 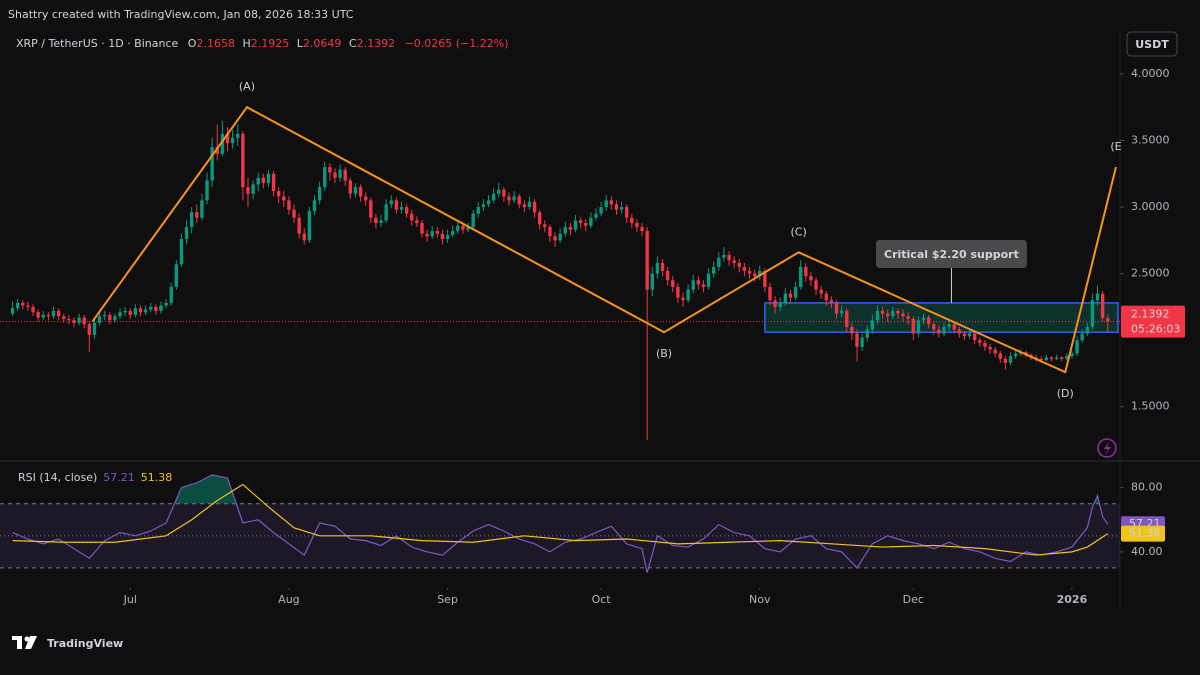 What do you see at coordinates (1065, 393) in the screenshot?
I see `wave-label: (D)` at bounding box center [1065, 393].